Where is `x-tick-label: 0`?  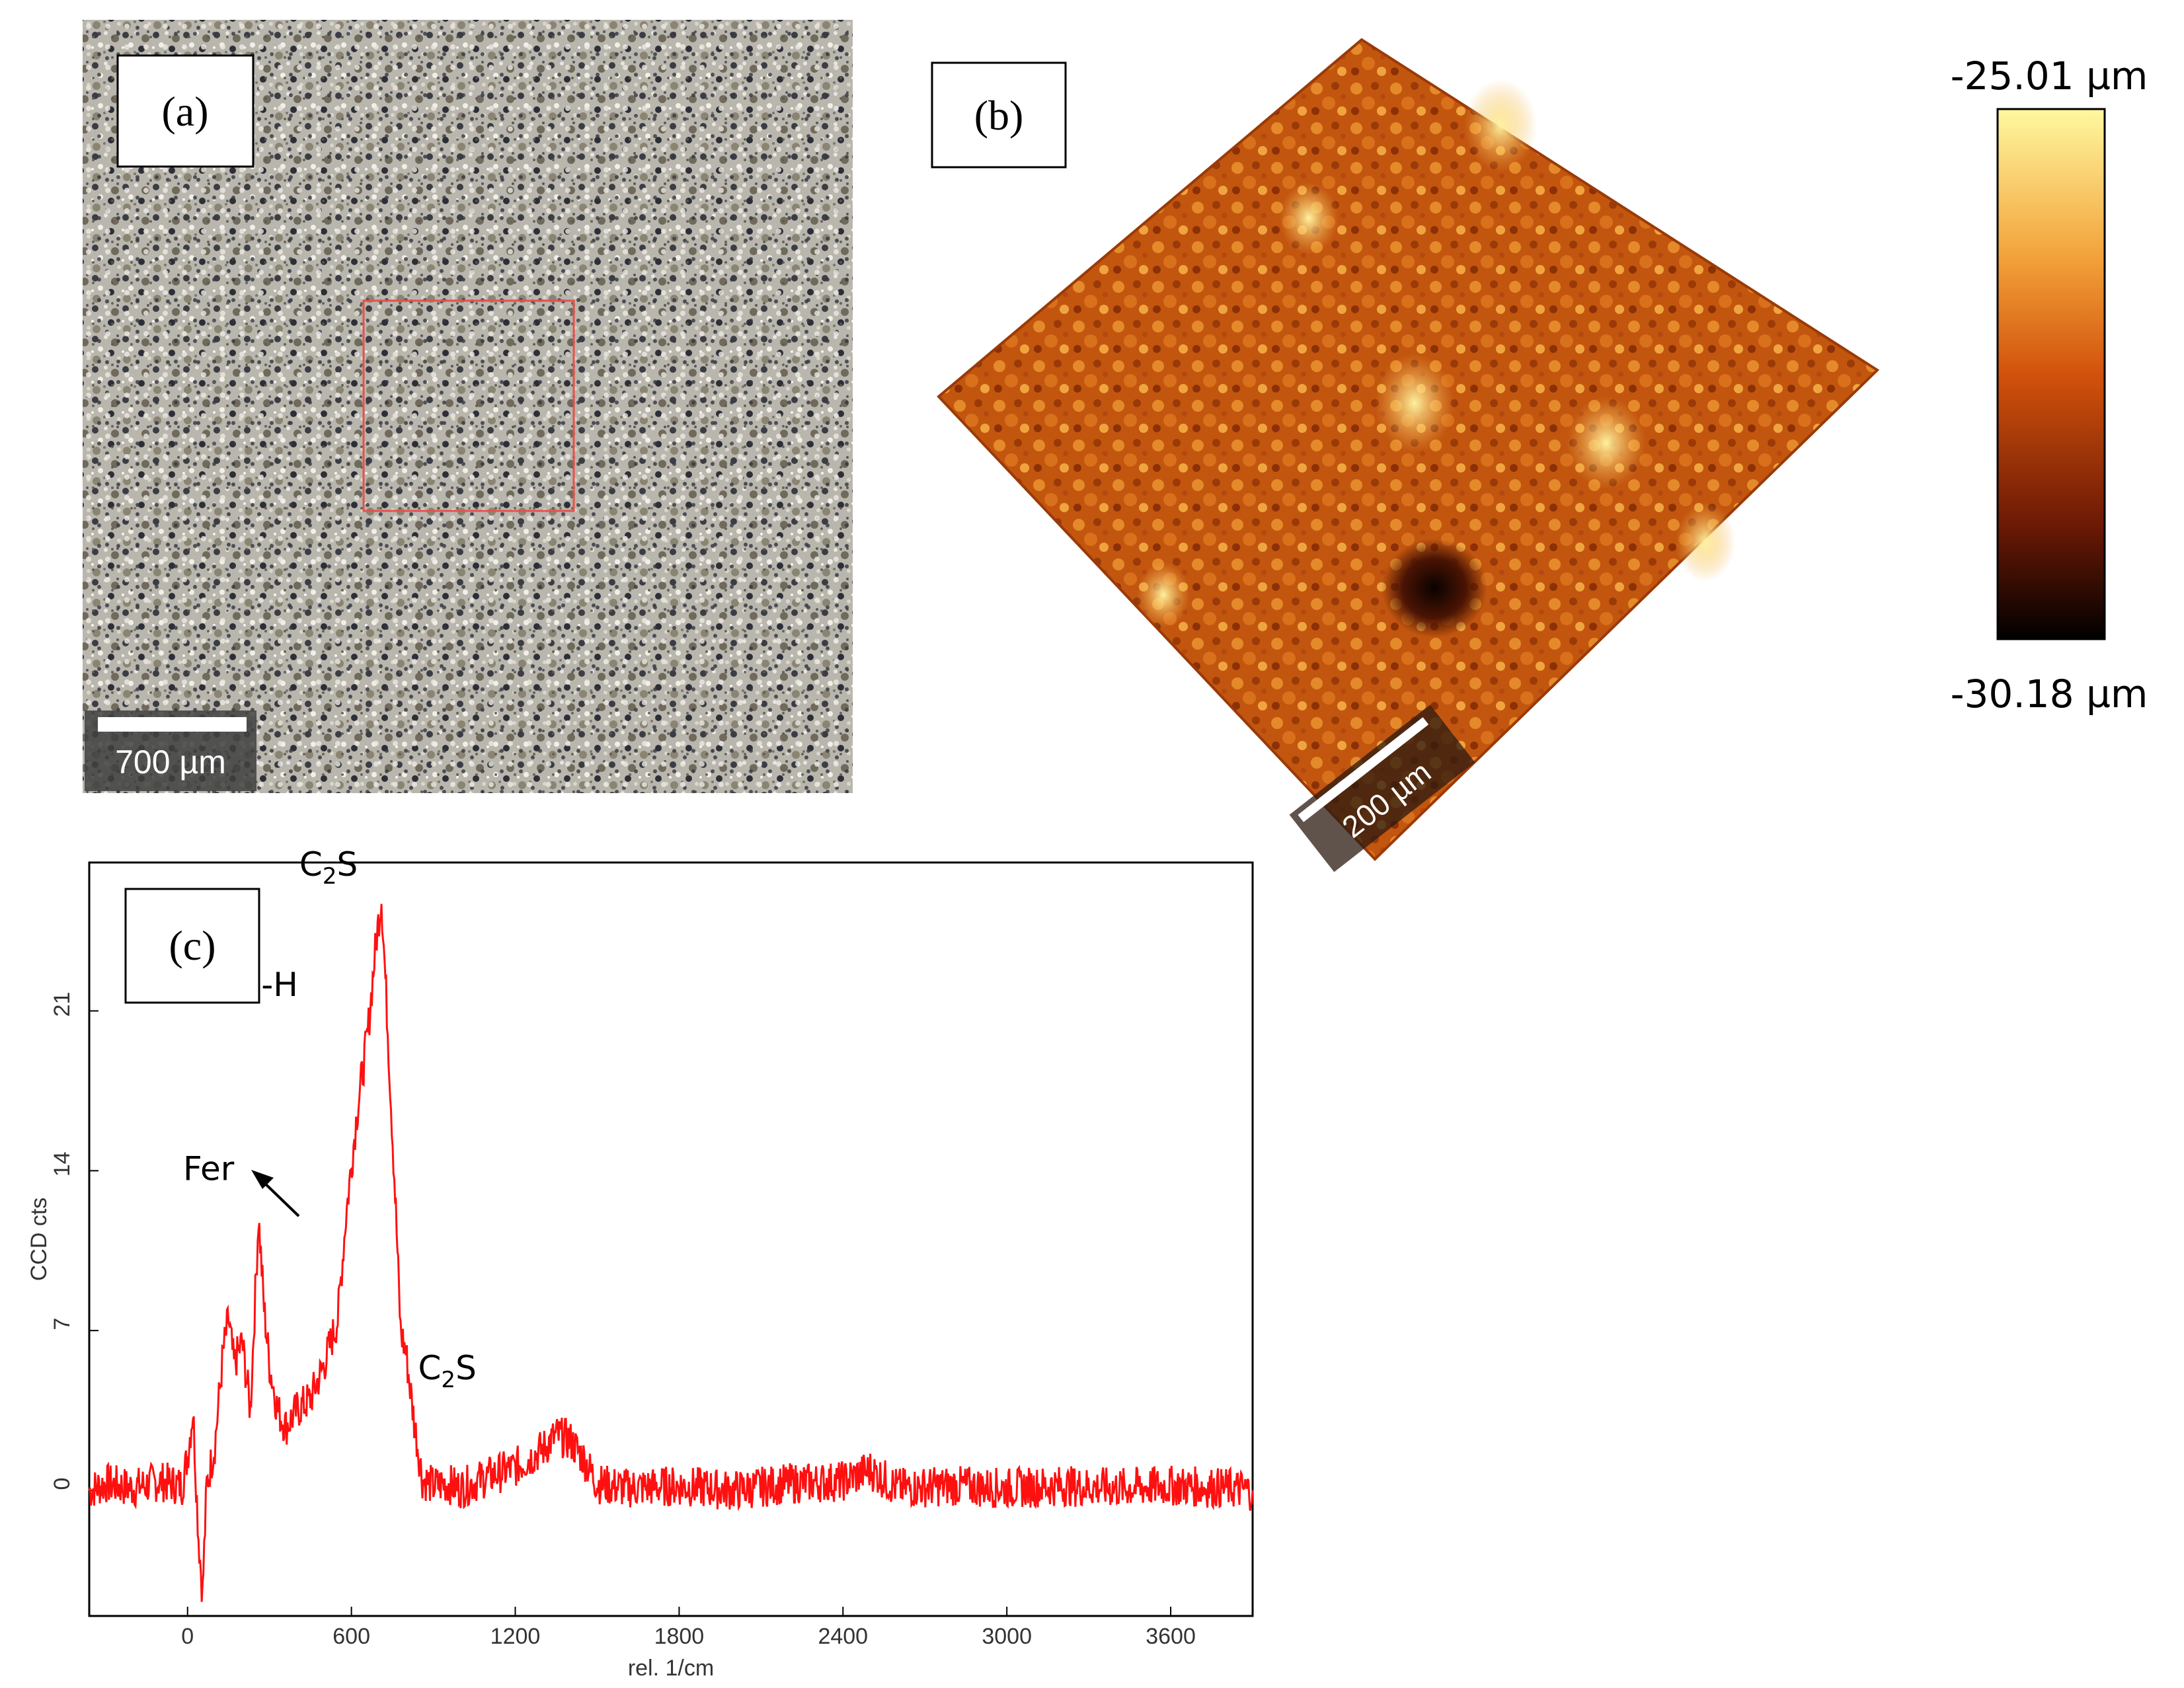
x-tick-label: 0 is located at coordinates (187, 1636).